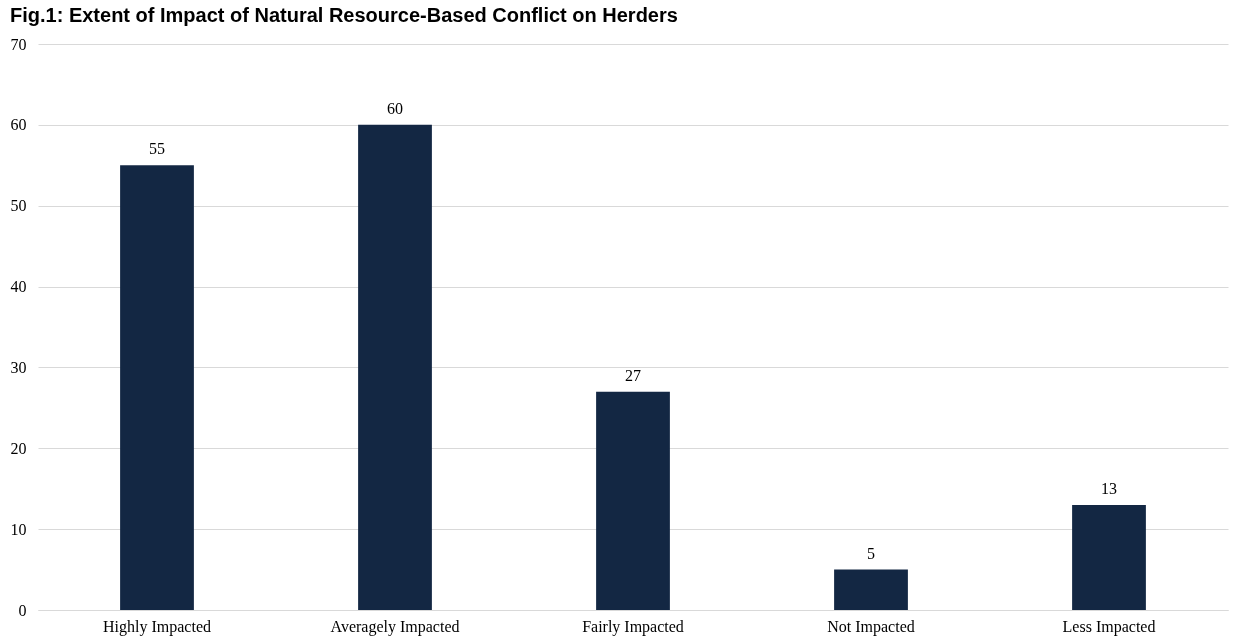  I want to click on y-tick-label: 30, so click(18, 367).